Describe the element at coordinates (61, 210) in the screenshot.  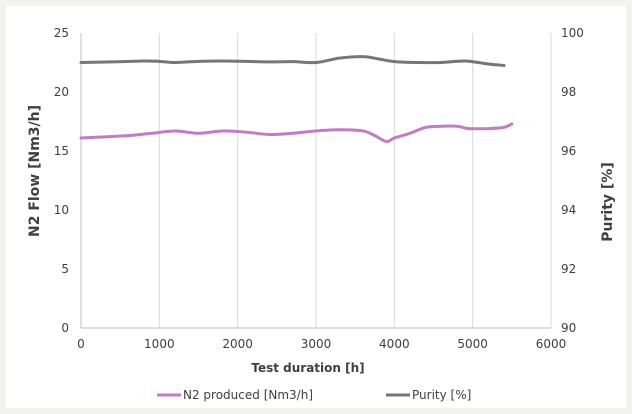
I see `y-left-tick-label-10: 10` at that location.